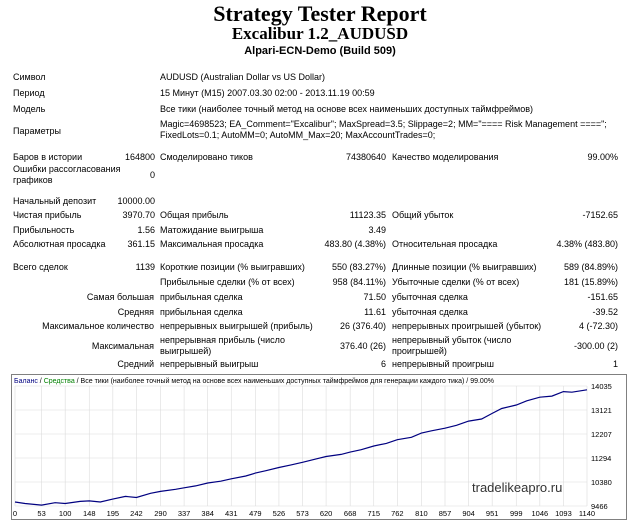  I want to click on period-label: Период, so click(29, 93).